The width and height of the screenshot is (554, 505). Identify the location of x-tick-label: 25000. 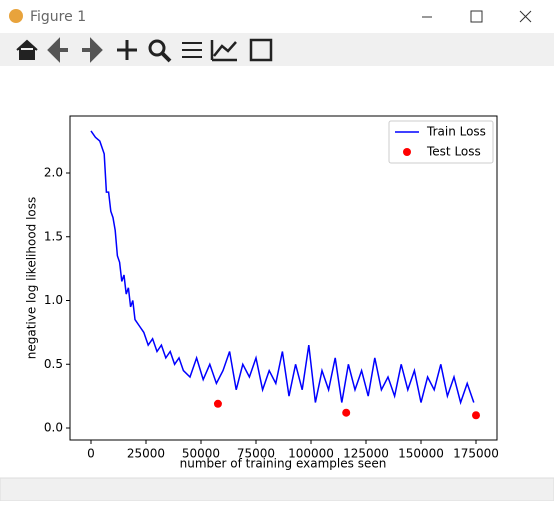
(146, 454).